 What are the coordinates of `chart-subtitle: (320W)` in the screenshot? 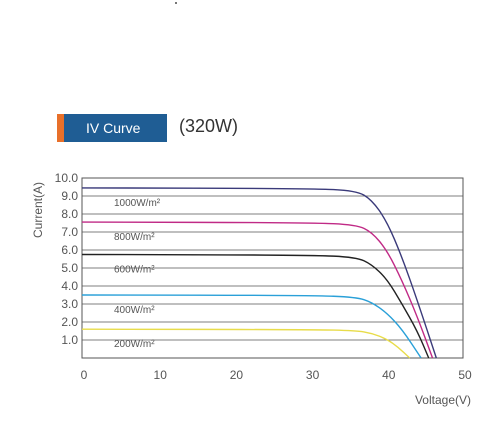 It's located at (209, 126).